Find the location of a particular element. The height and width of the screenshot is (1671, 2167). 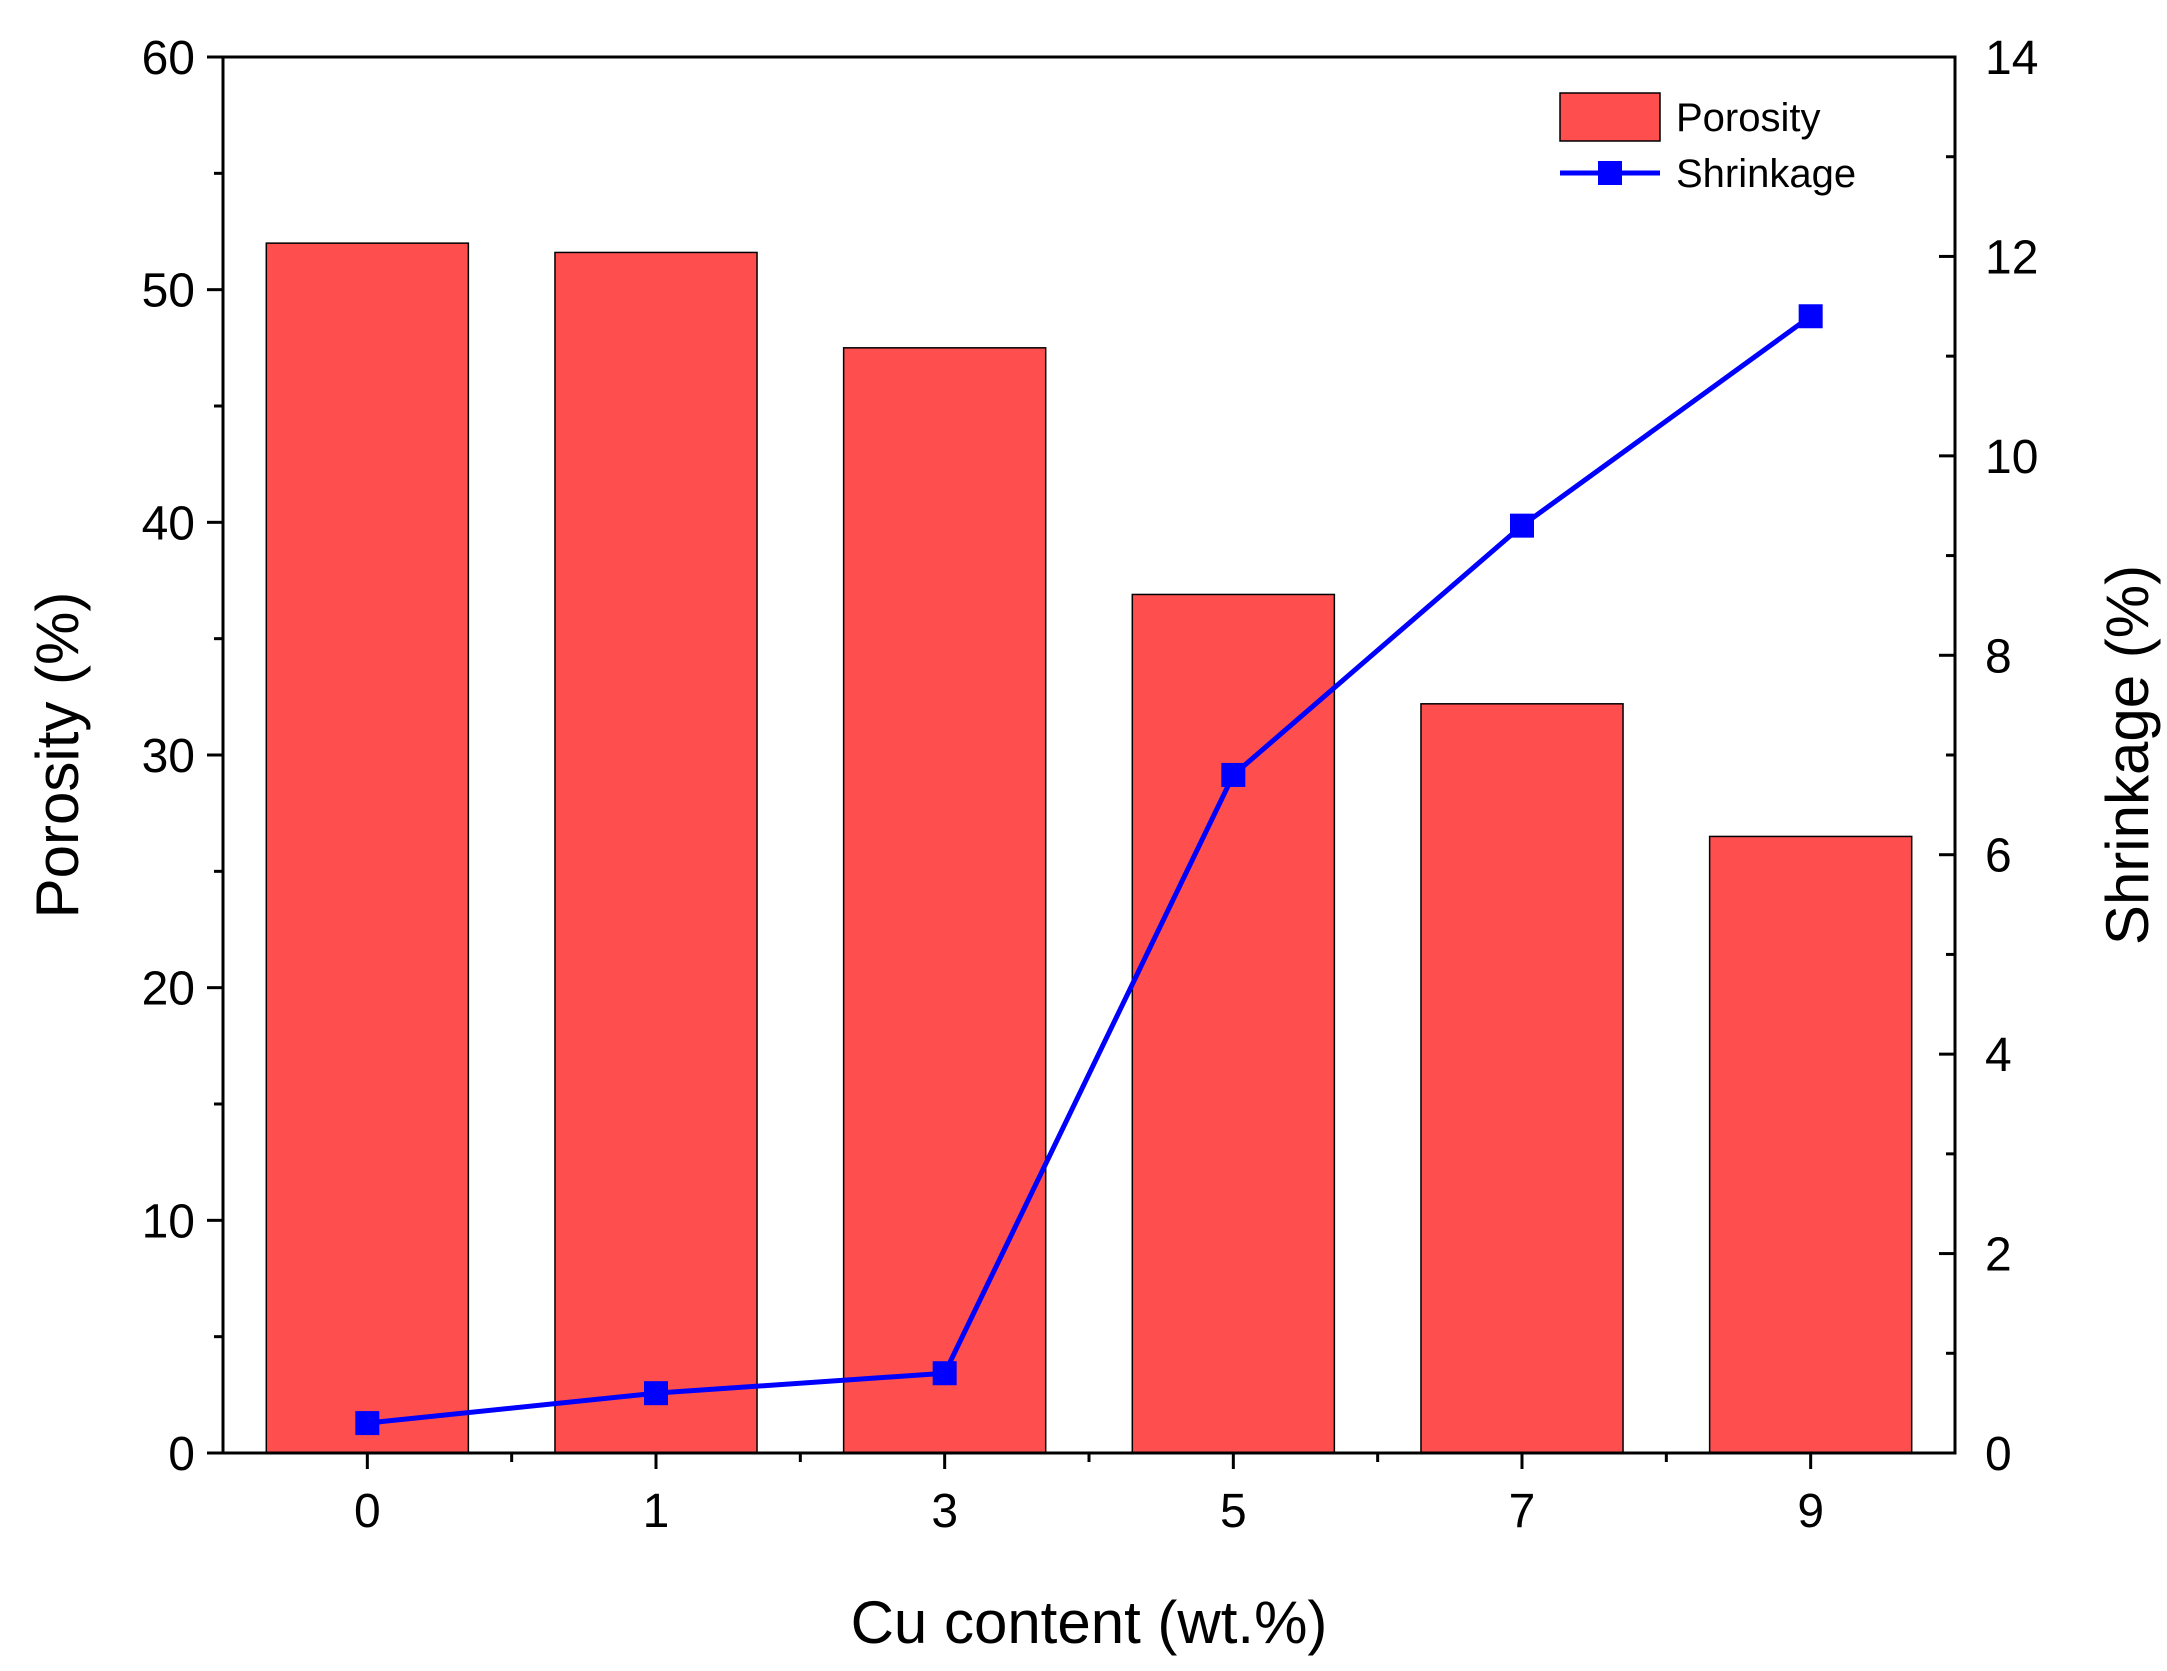

y-right-tick-label: 6 is located at coordinates (1998, 856).